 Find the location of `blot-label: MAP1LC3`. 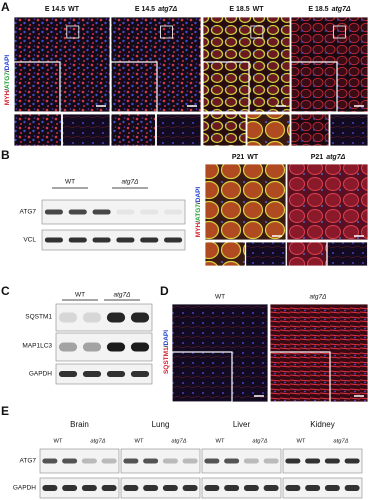

blot-label: MAP1LC3 is located at coordinates (37, 346).